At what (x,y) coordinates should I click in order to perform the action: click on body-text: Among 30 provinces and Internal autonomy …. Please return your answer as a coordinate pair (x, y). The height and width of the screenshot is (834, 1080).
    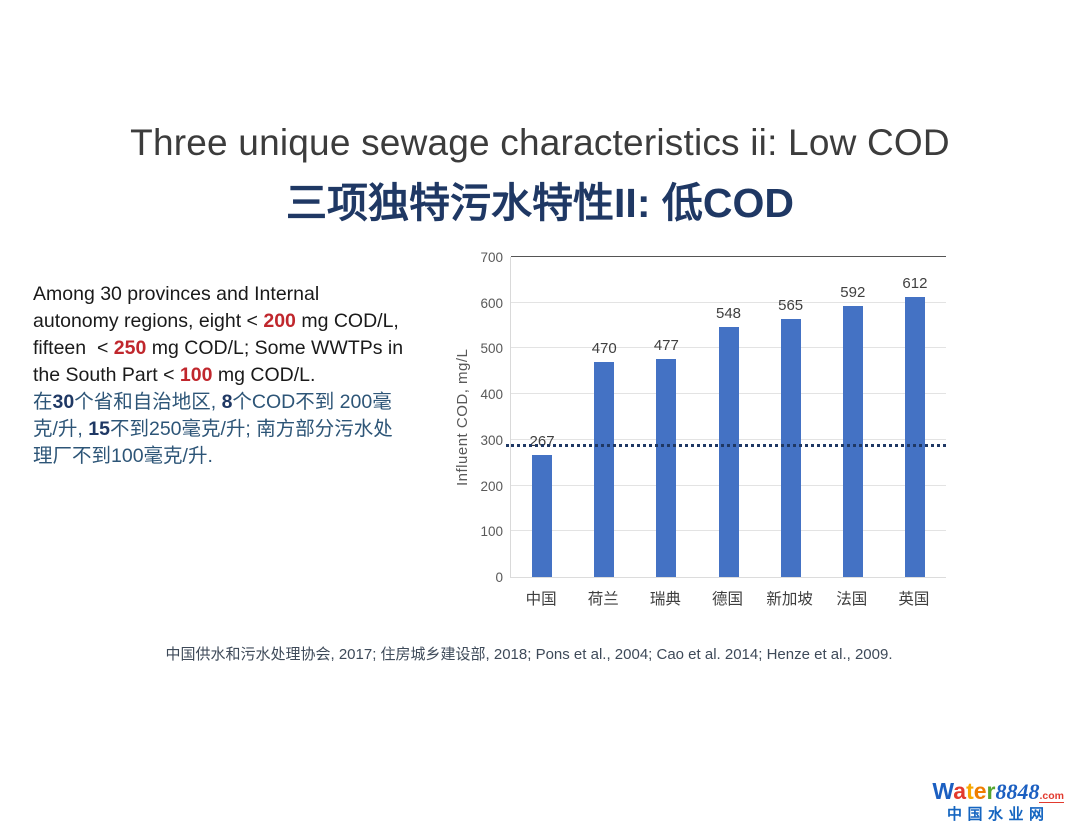
    Looking at the image, I should click on (245, 375).